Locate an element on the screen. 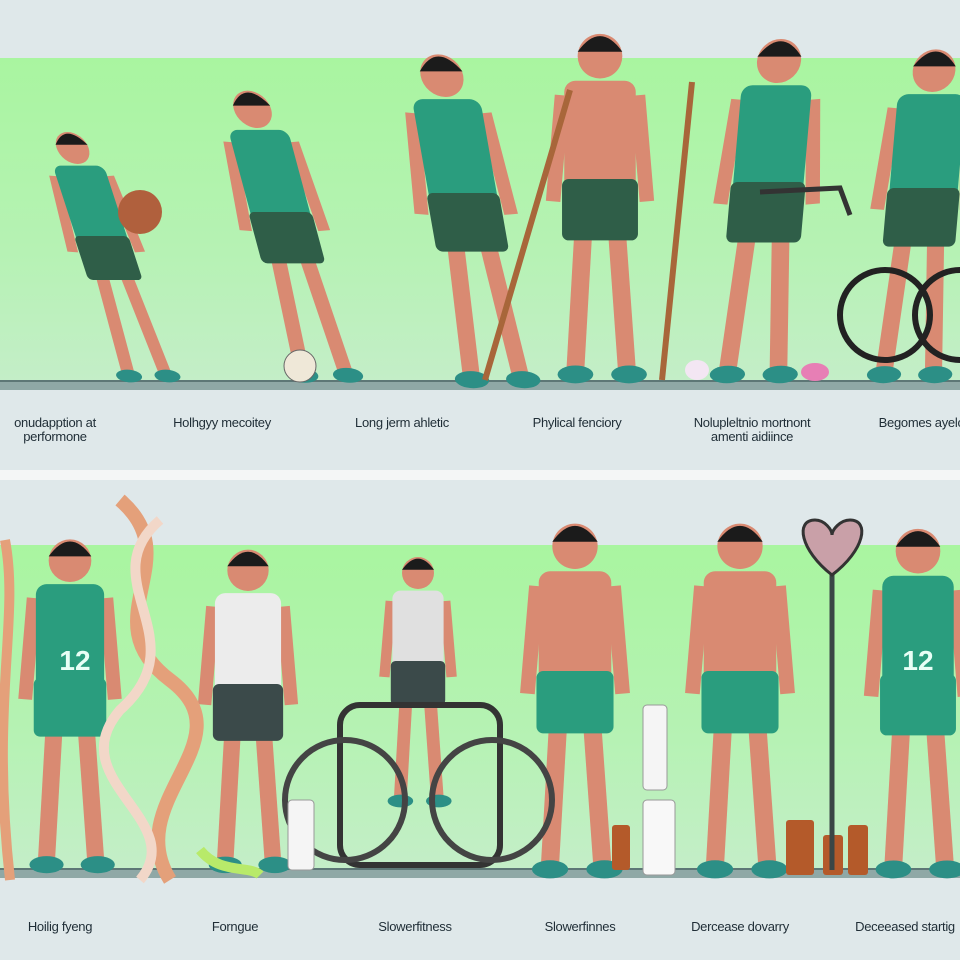  stage-label: Begomes ayelon is located at coordinates (919, 422).